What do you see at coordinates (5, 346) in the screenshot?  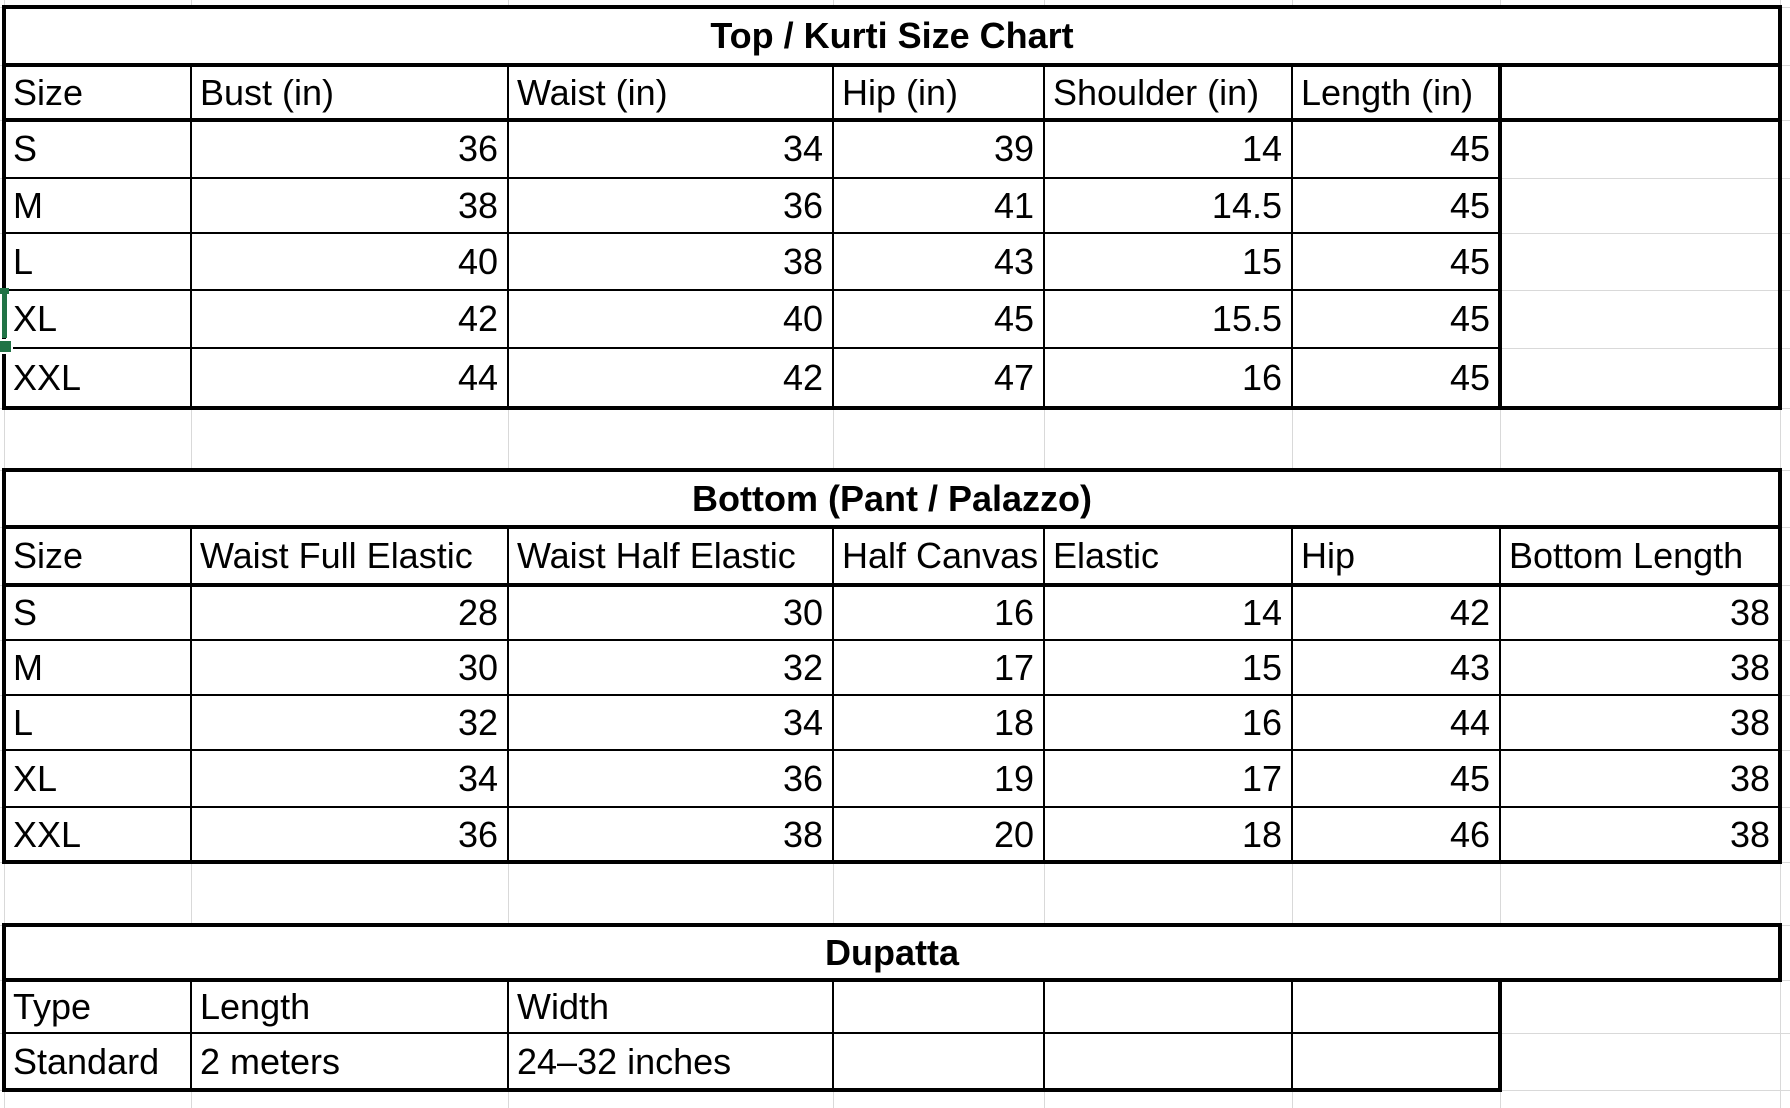 I see `selection-fill-handle` at bounding box center [5, 346].